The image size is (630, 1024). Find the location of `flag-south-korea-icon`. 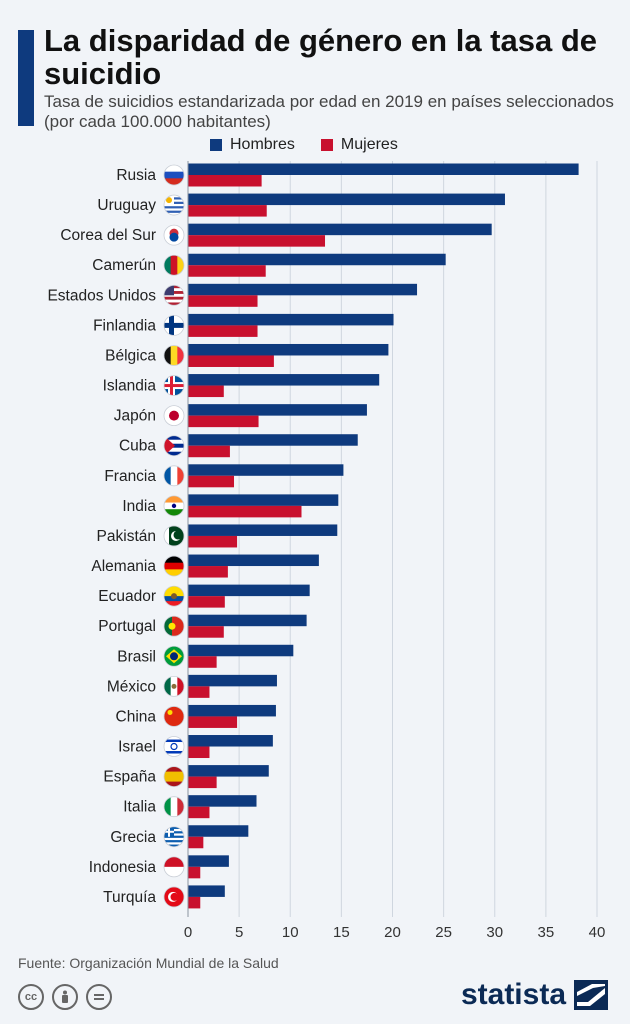

flag-south-korea-icon is located at coordinates (174, 235).